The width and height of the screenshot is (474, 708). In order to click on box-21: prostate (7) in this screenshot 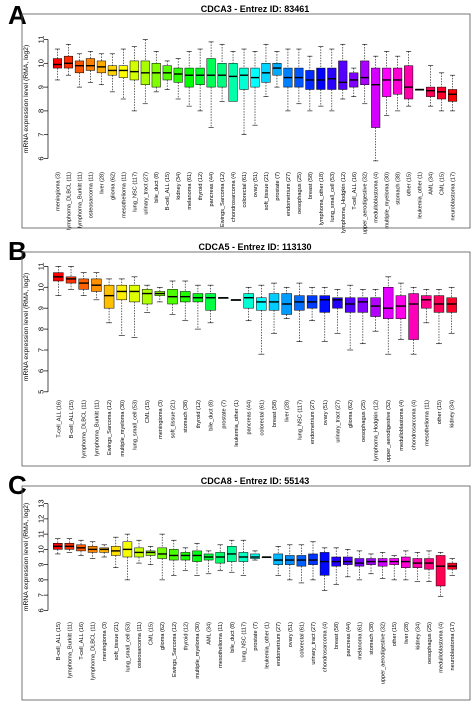, I will do `click(277, 126)`.